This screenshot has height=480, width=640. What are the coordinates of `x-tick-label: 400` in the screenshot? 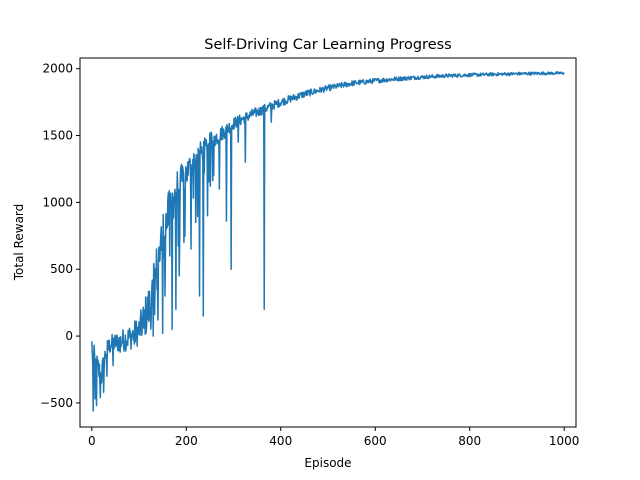 It's located at (280, 441).